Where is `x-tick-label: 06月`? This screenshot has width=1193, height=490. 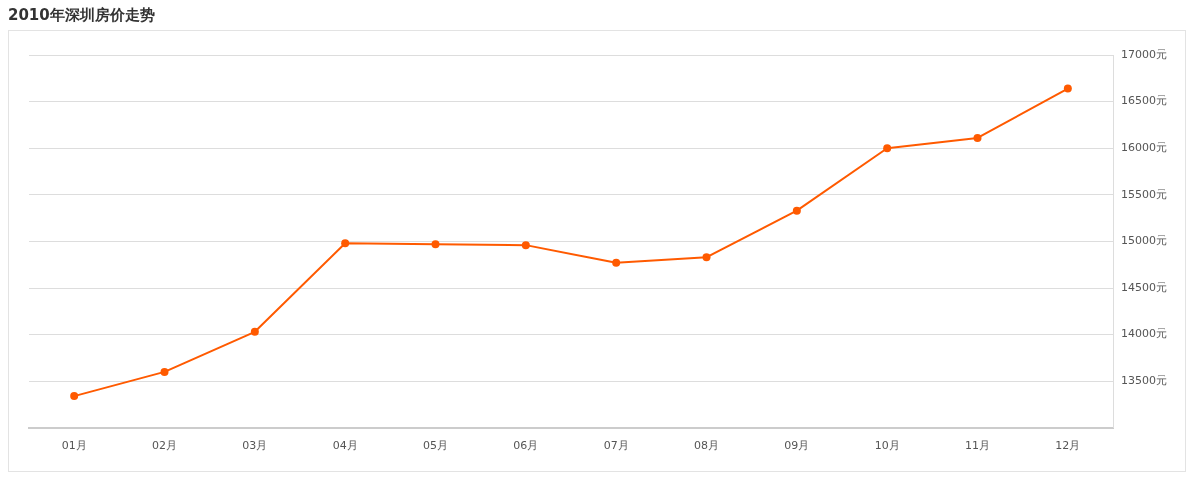 x-tick-label: 06月 is located at coordinates (526, 446).